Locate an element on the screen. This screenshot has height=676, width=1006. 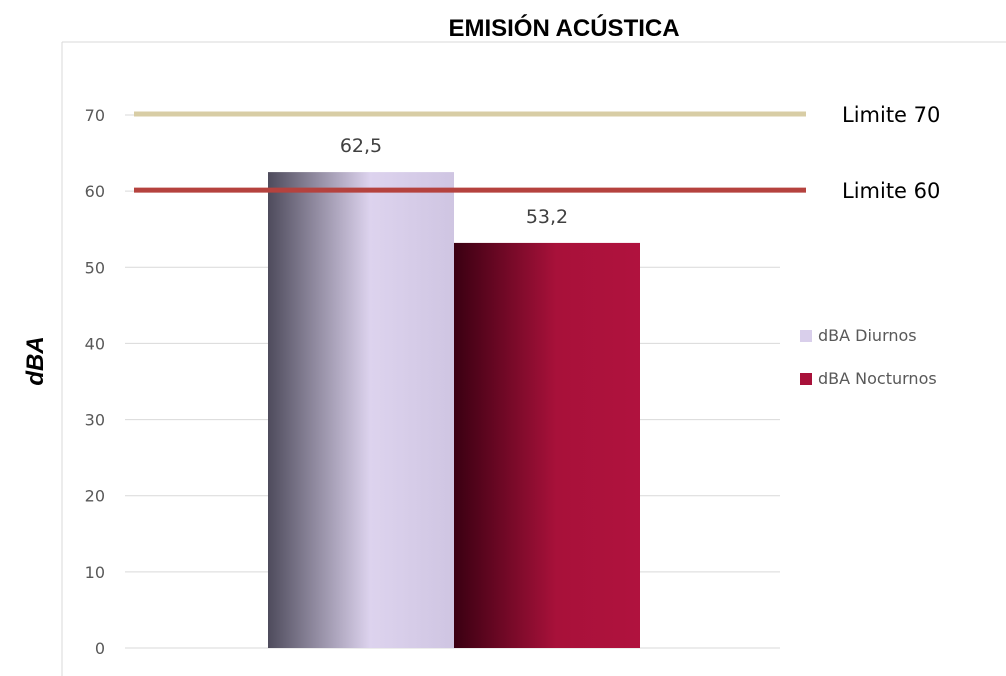
legend-label: dBA Nocturnos is located at coordinates (877, 378).